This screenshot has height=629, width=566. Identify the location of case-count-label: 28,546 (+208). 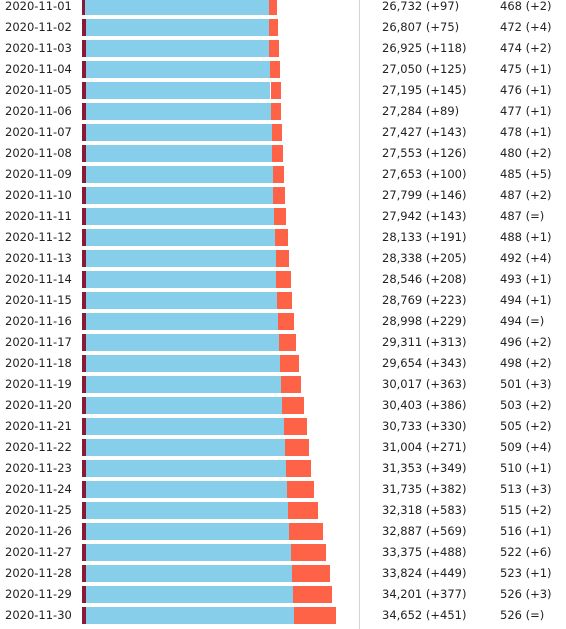
(424, 279).